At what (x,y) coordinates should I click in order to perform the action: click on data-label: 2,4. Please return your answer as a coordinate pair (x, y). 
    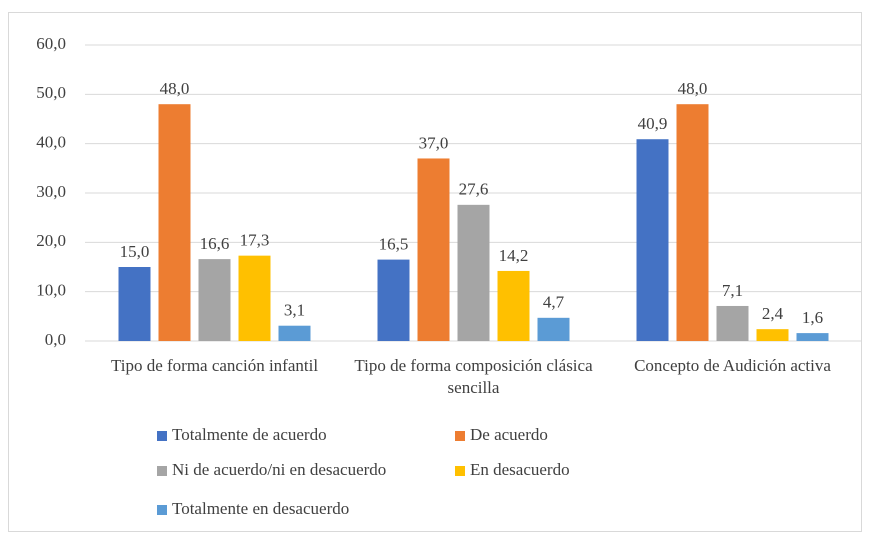
    Looking at the image, I should click on (773, 313).